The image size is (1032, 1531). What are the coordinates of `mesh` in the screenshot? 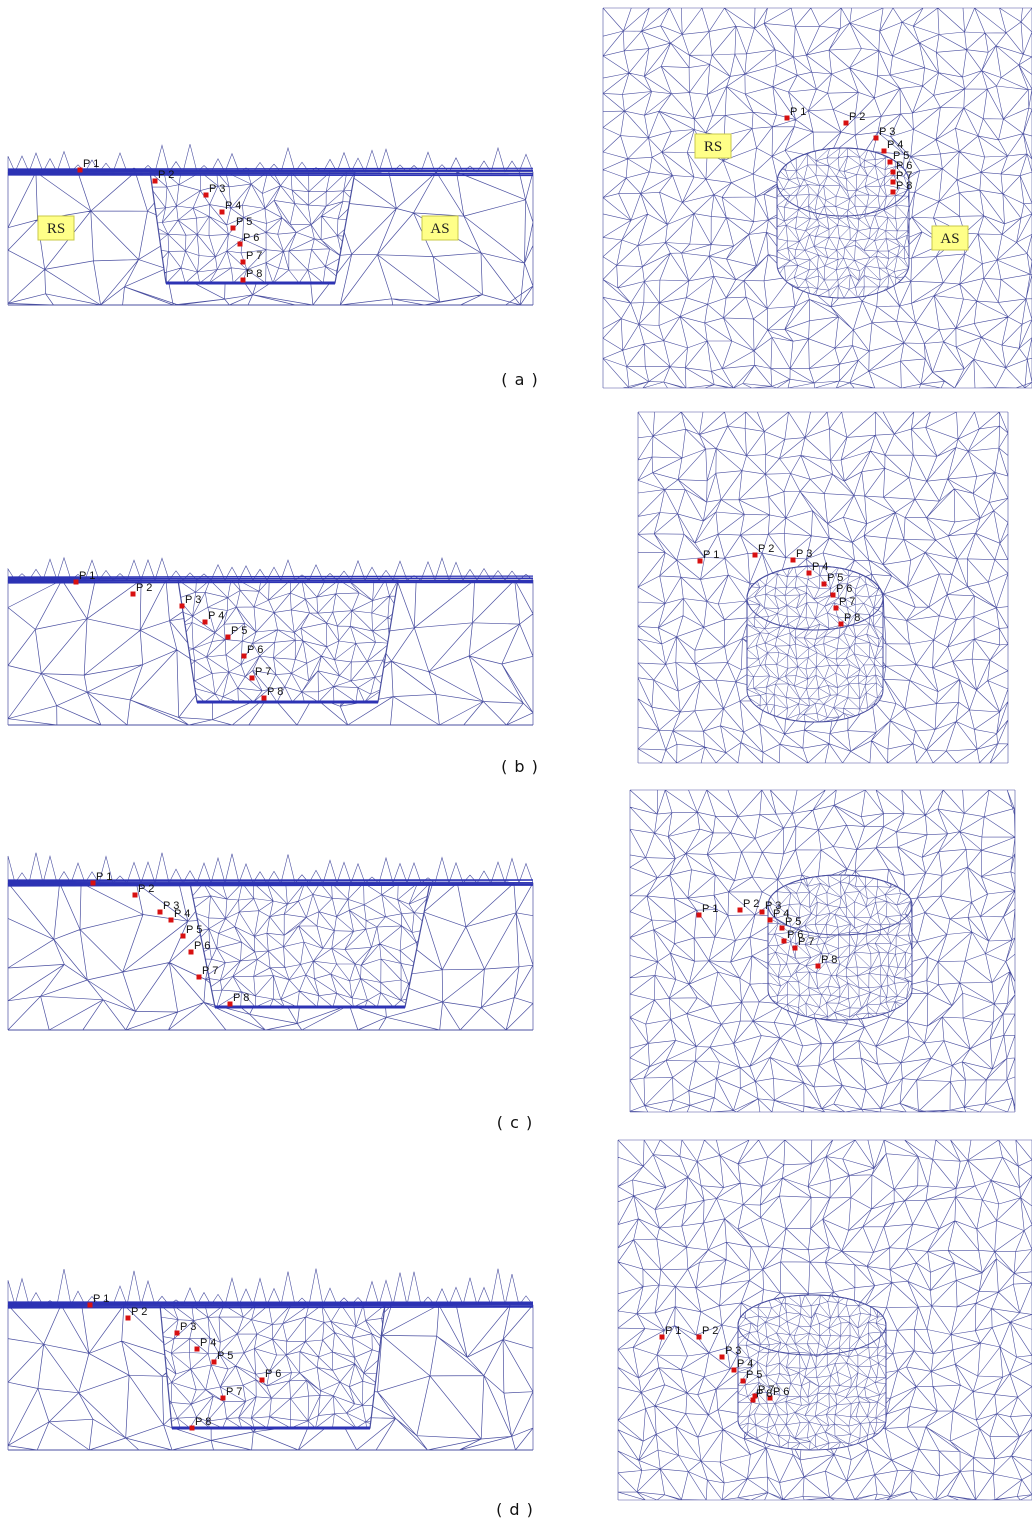 It's located at (824, 1320).